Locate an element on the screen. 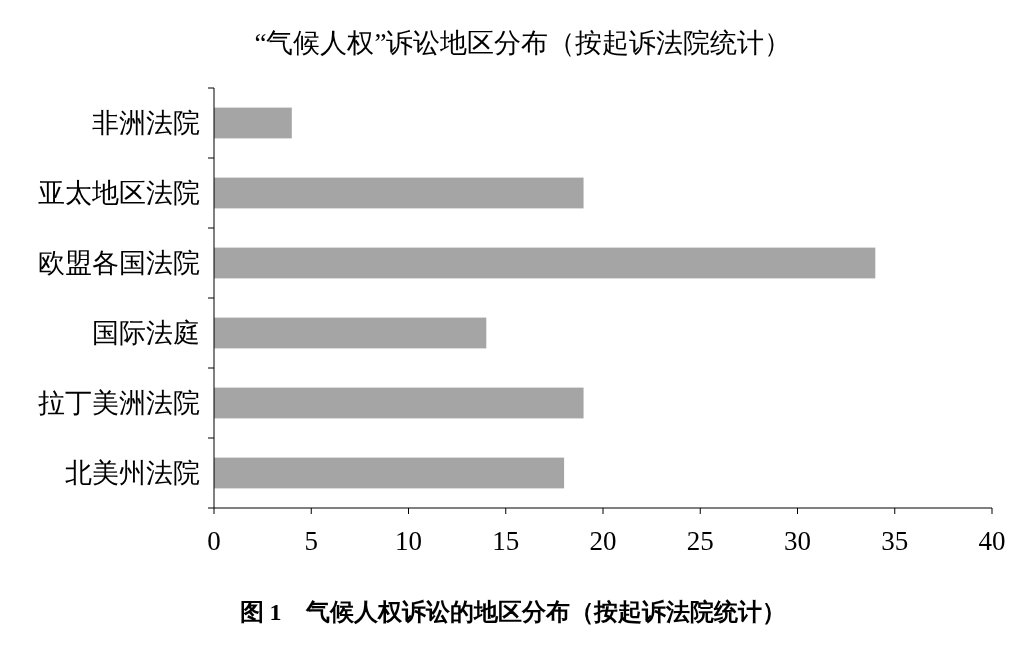 The width and height of the screenshot is (1025, 646). y-tick-label: 非洲法院 is located at coordinates (146, 123).